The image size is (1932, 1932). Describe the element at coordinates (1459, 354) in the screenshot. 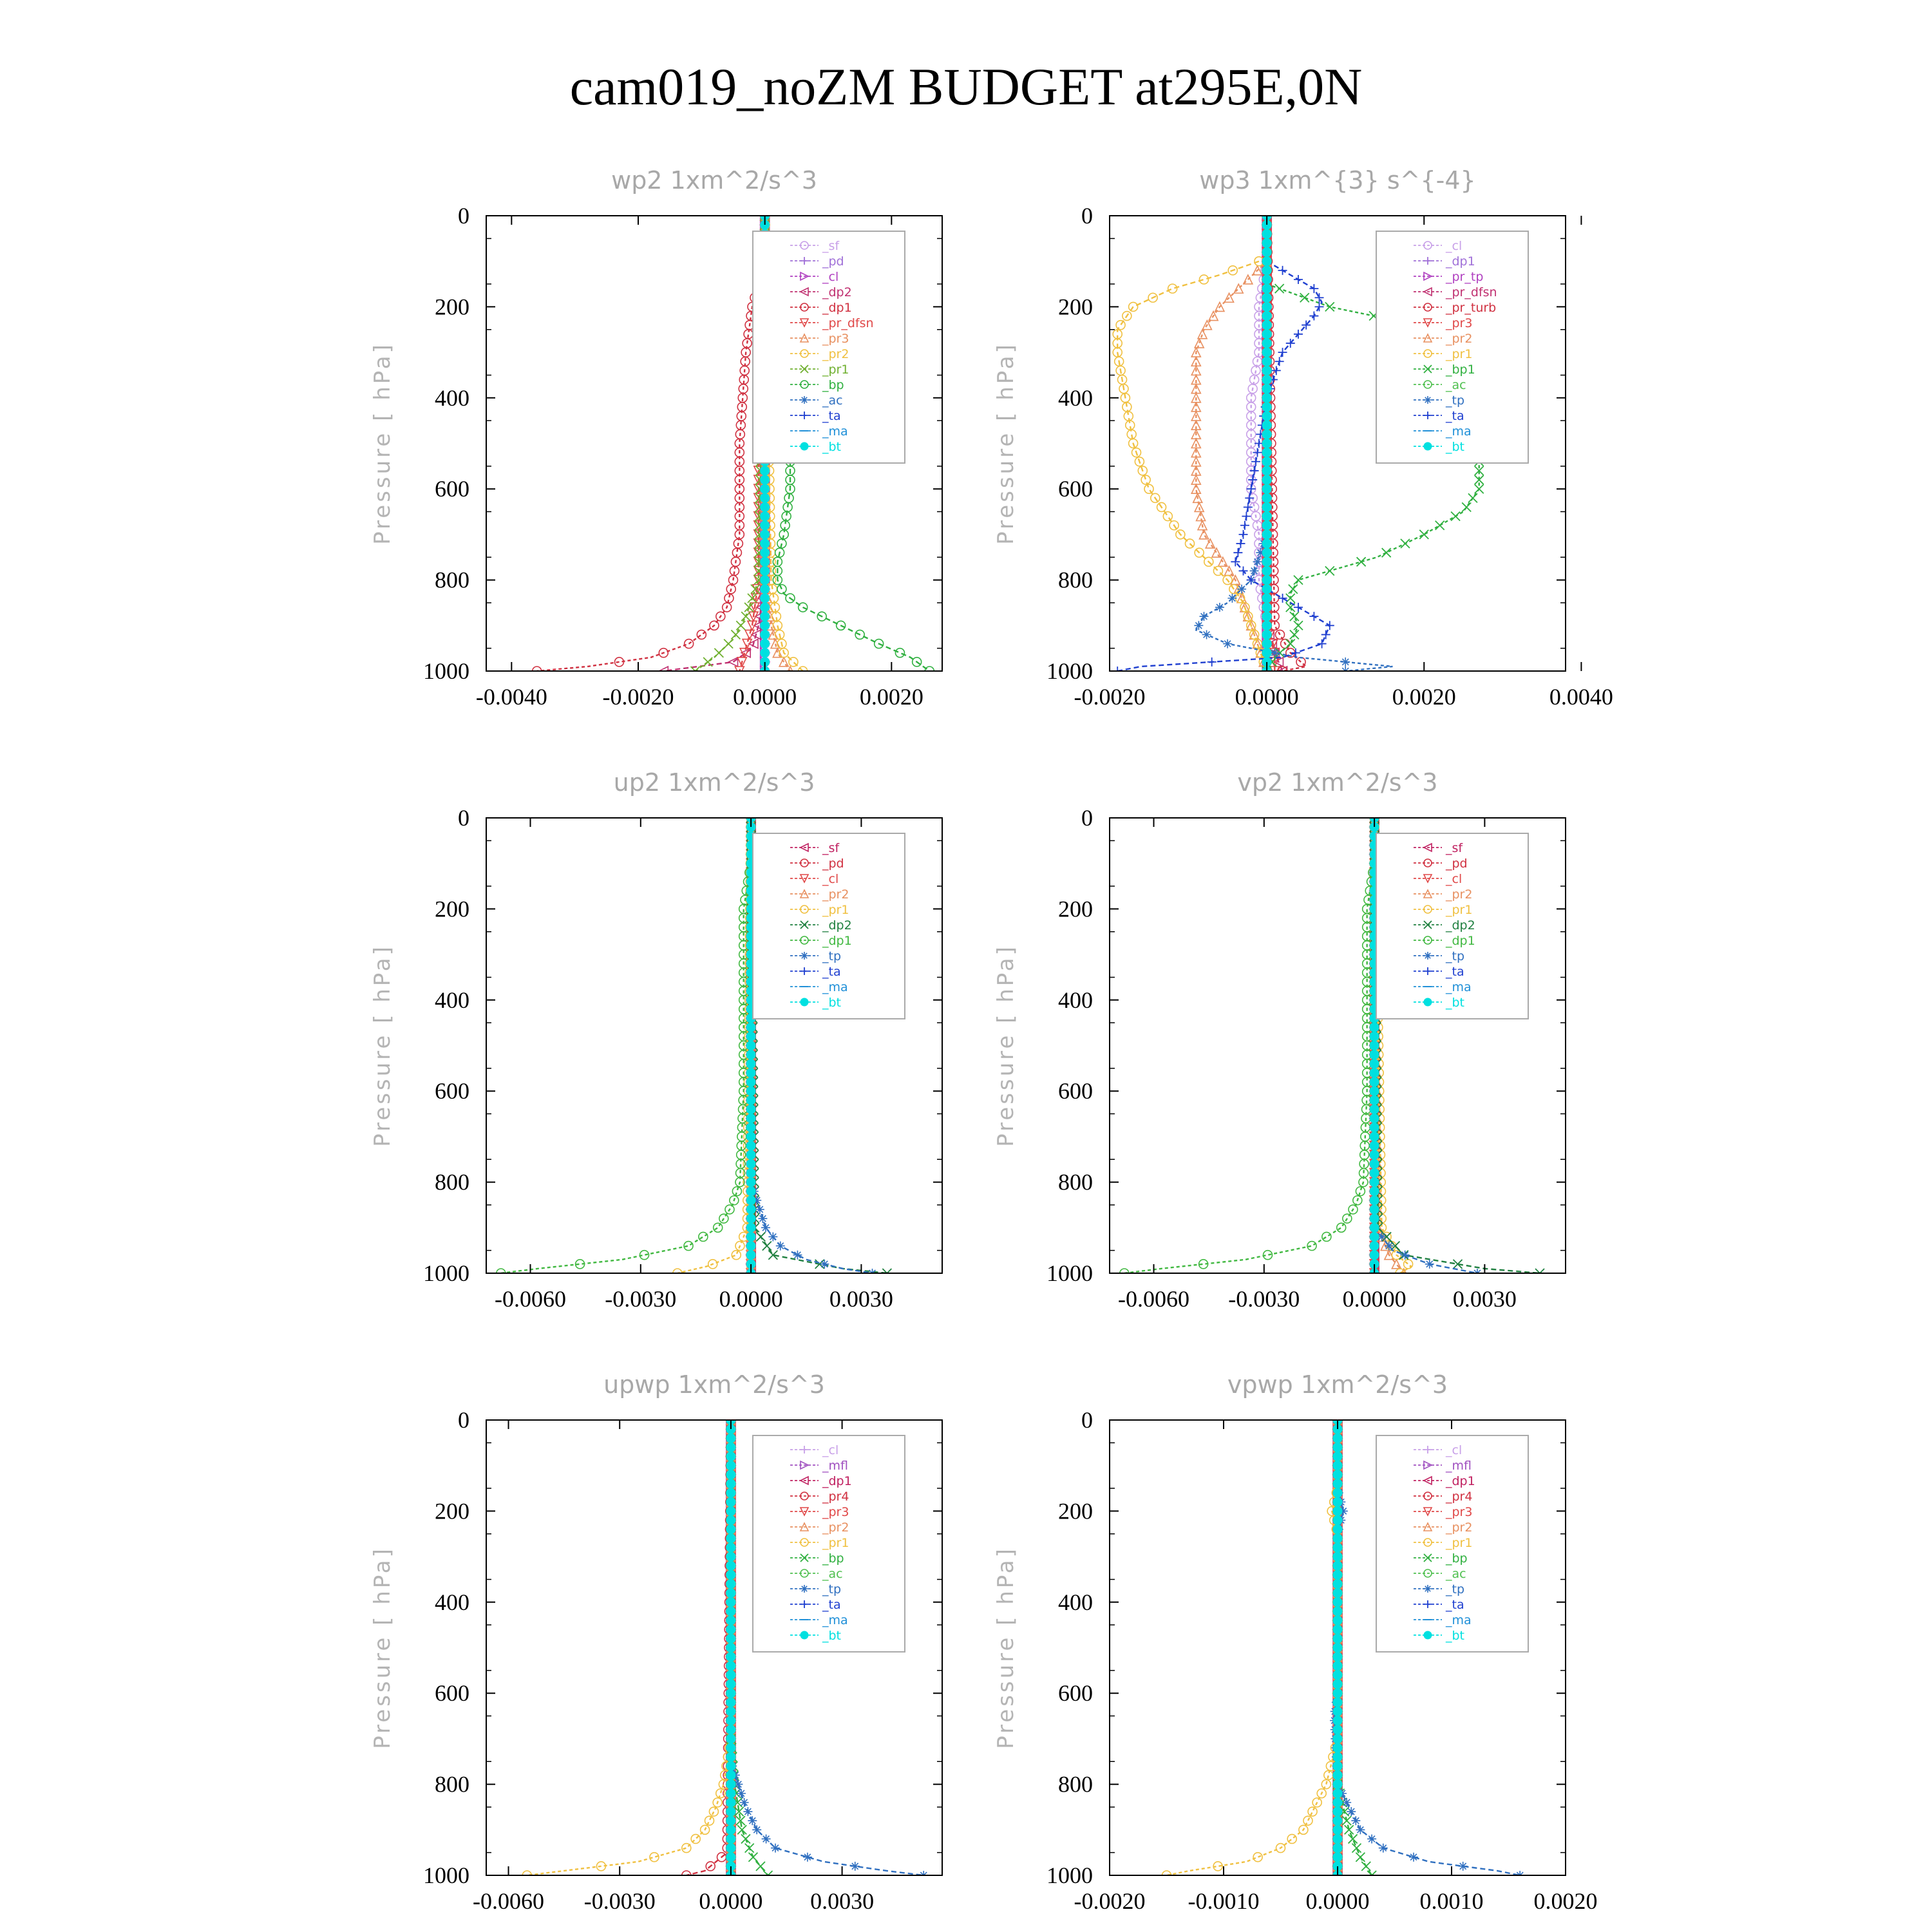

I see `legend-label: _pr1` at that location.